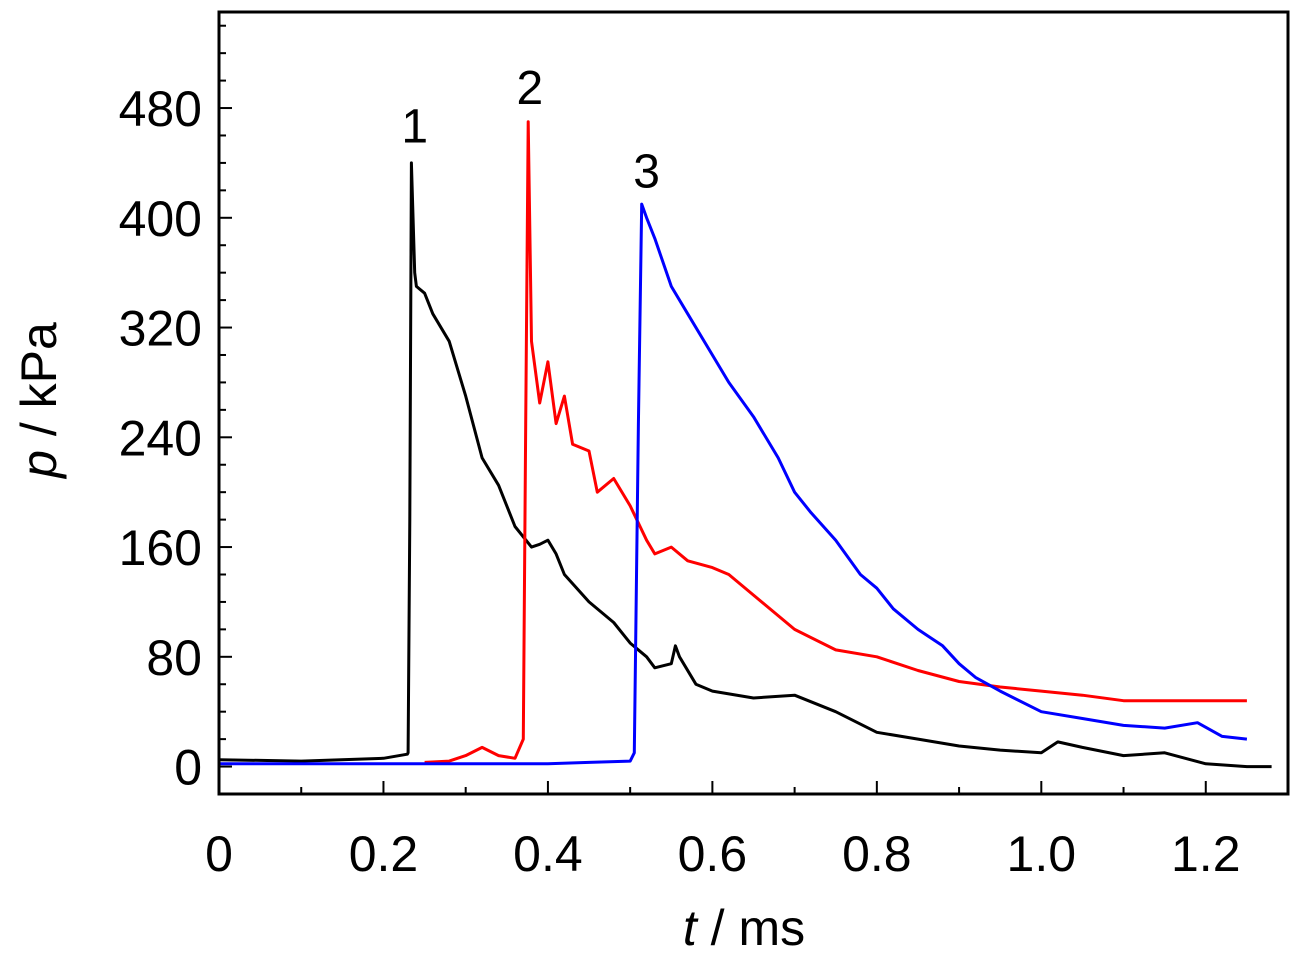 This screenshot has height=956, width=1291. I want to click on y-tick-label: 0, so click(188, 768).